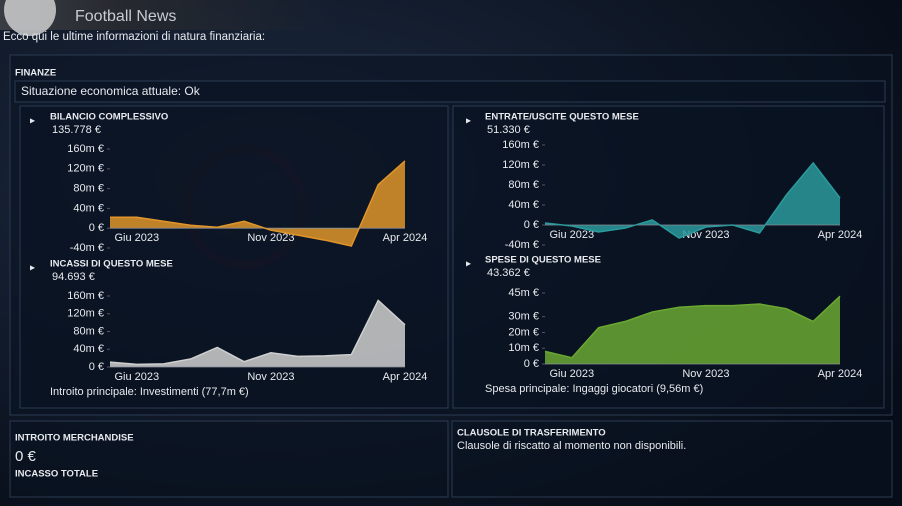  I want to click on y-tick-label: 30m €, so click(523, 317).